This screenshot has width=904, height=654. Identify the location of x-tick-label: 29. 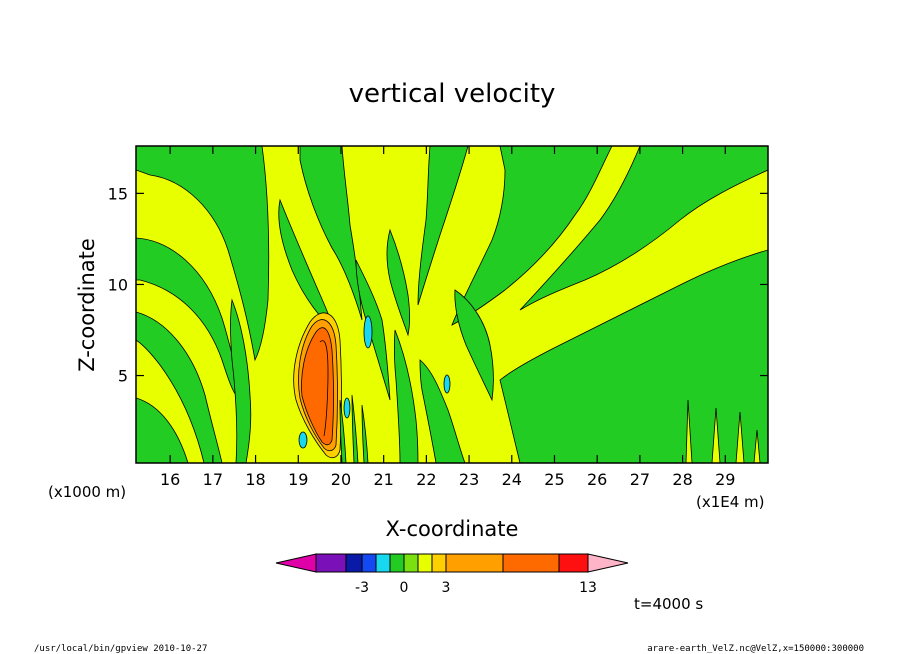
(725, 479).